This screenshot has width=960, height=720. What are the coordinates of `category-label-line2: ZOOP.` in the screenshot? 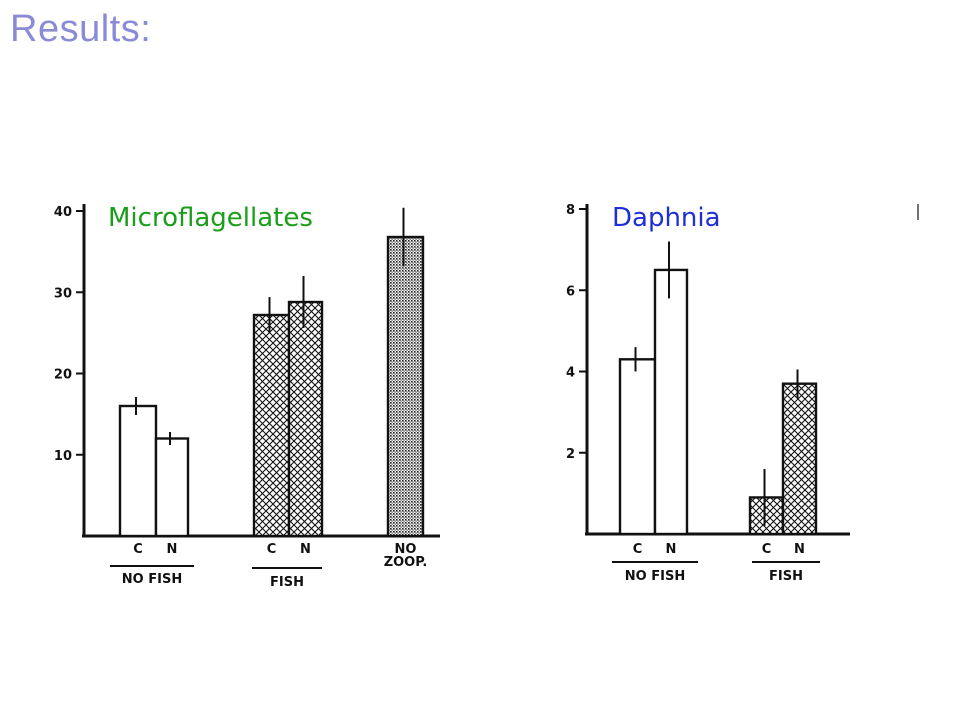 It's located at (406, 562).